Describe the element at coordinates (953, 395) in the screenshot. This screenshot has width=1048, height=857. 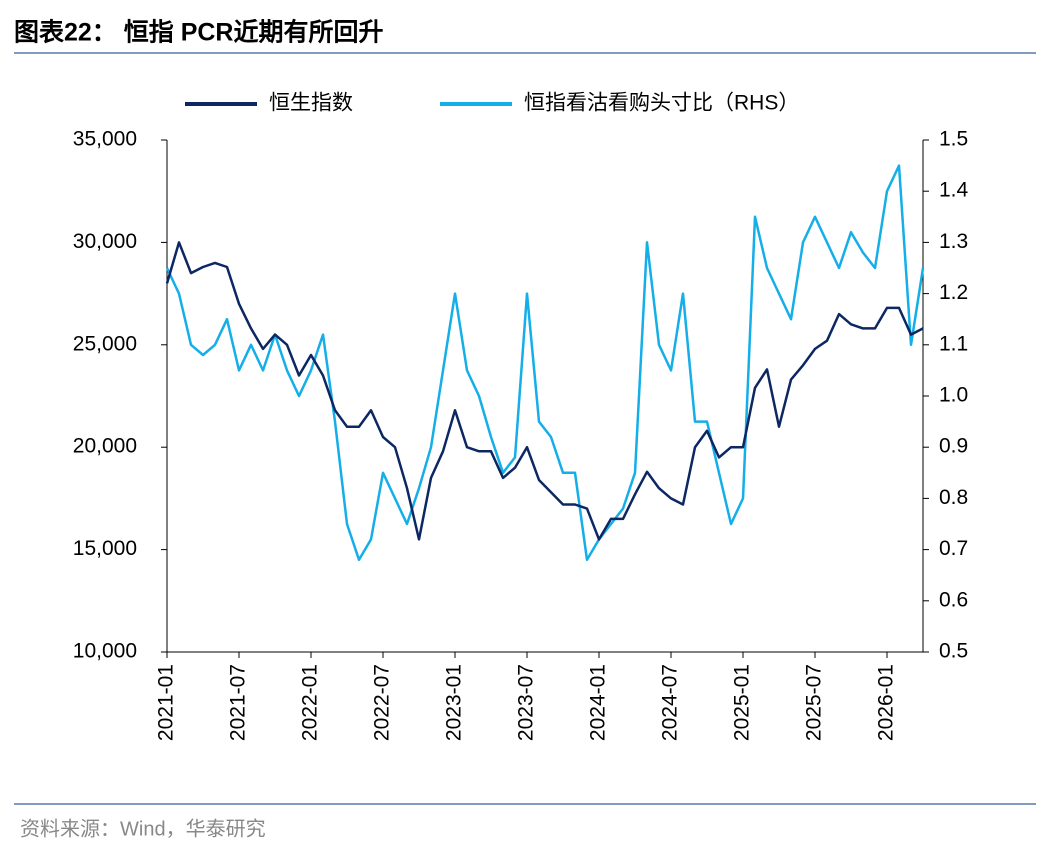
I see `y2-tick-label: 1.0` at that location.